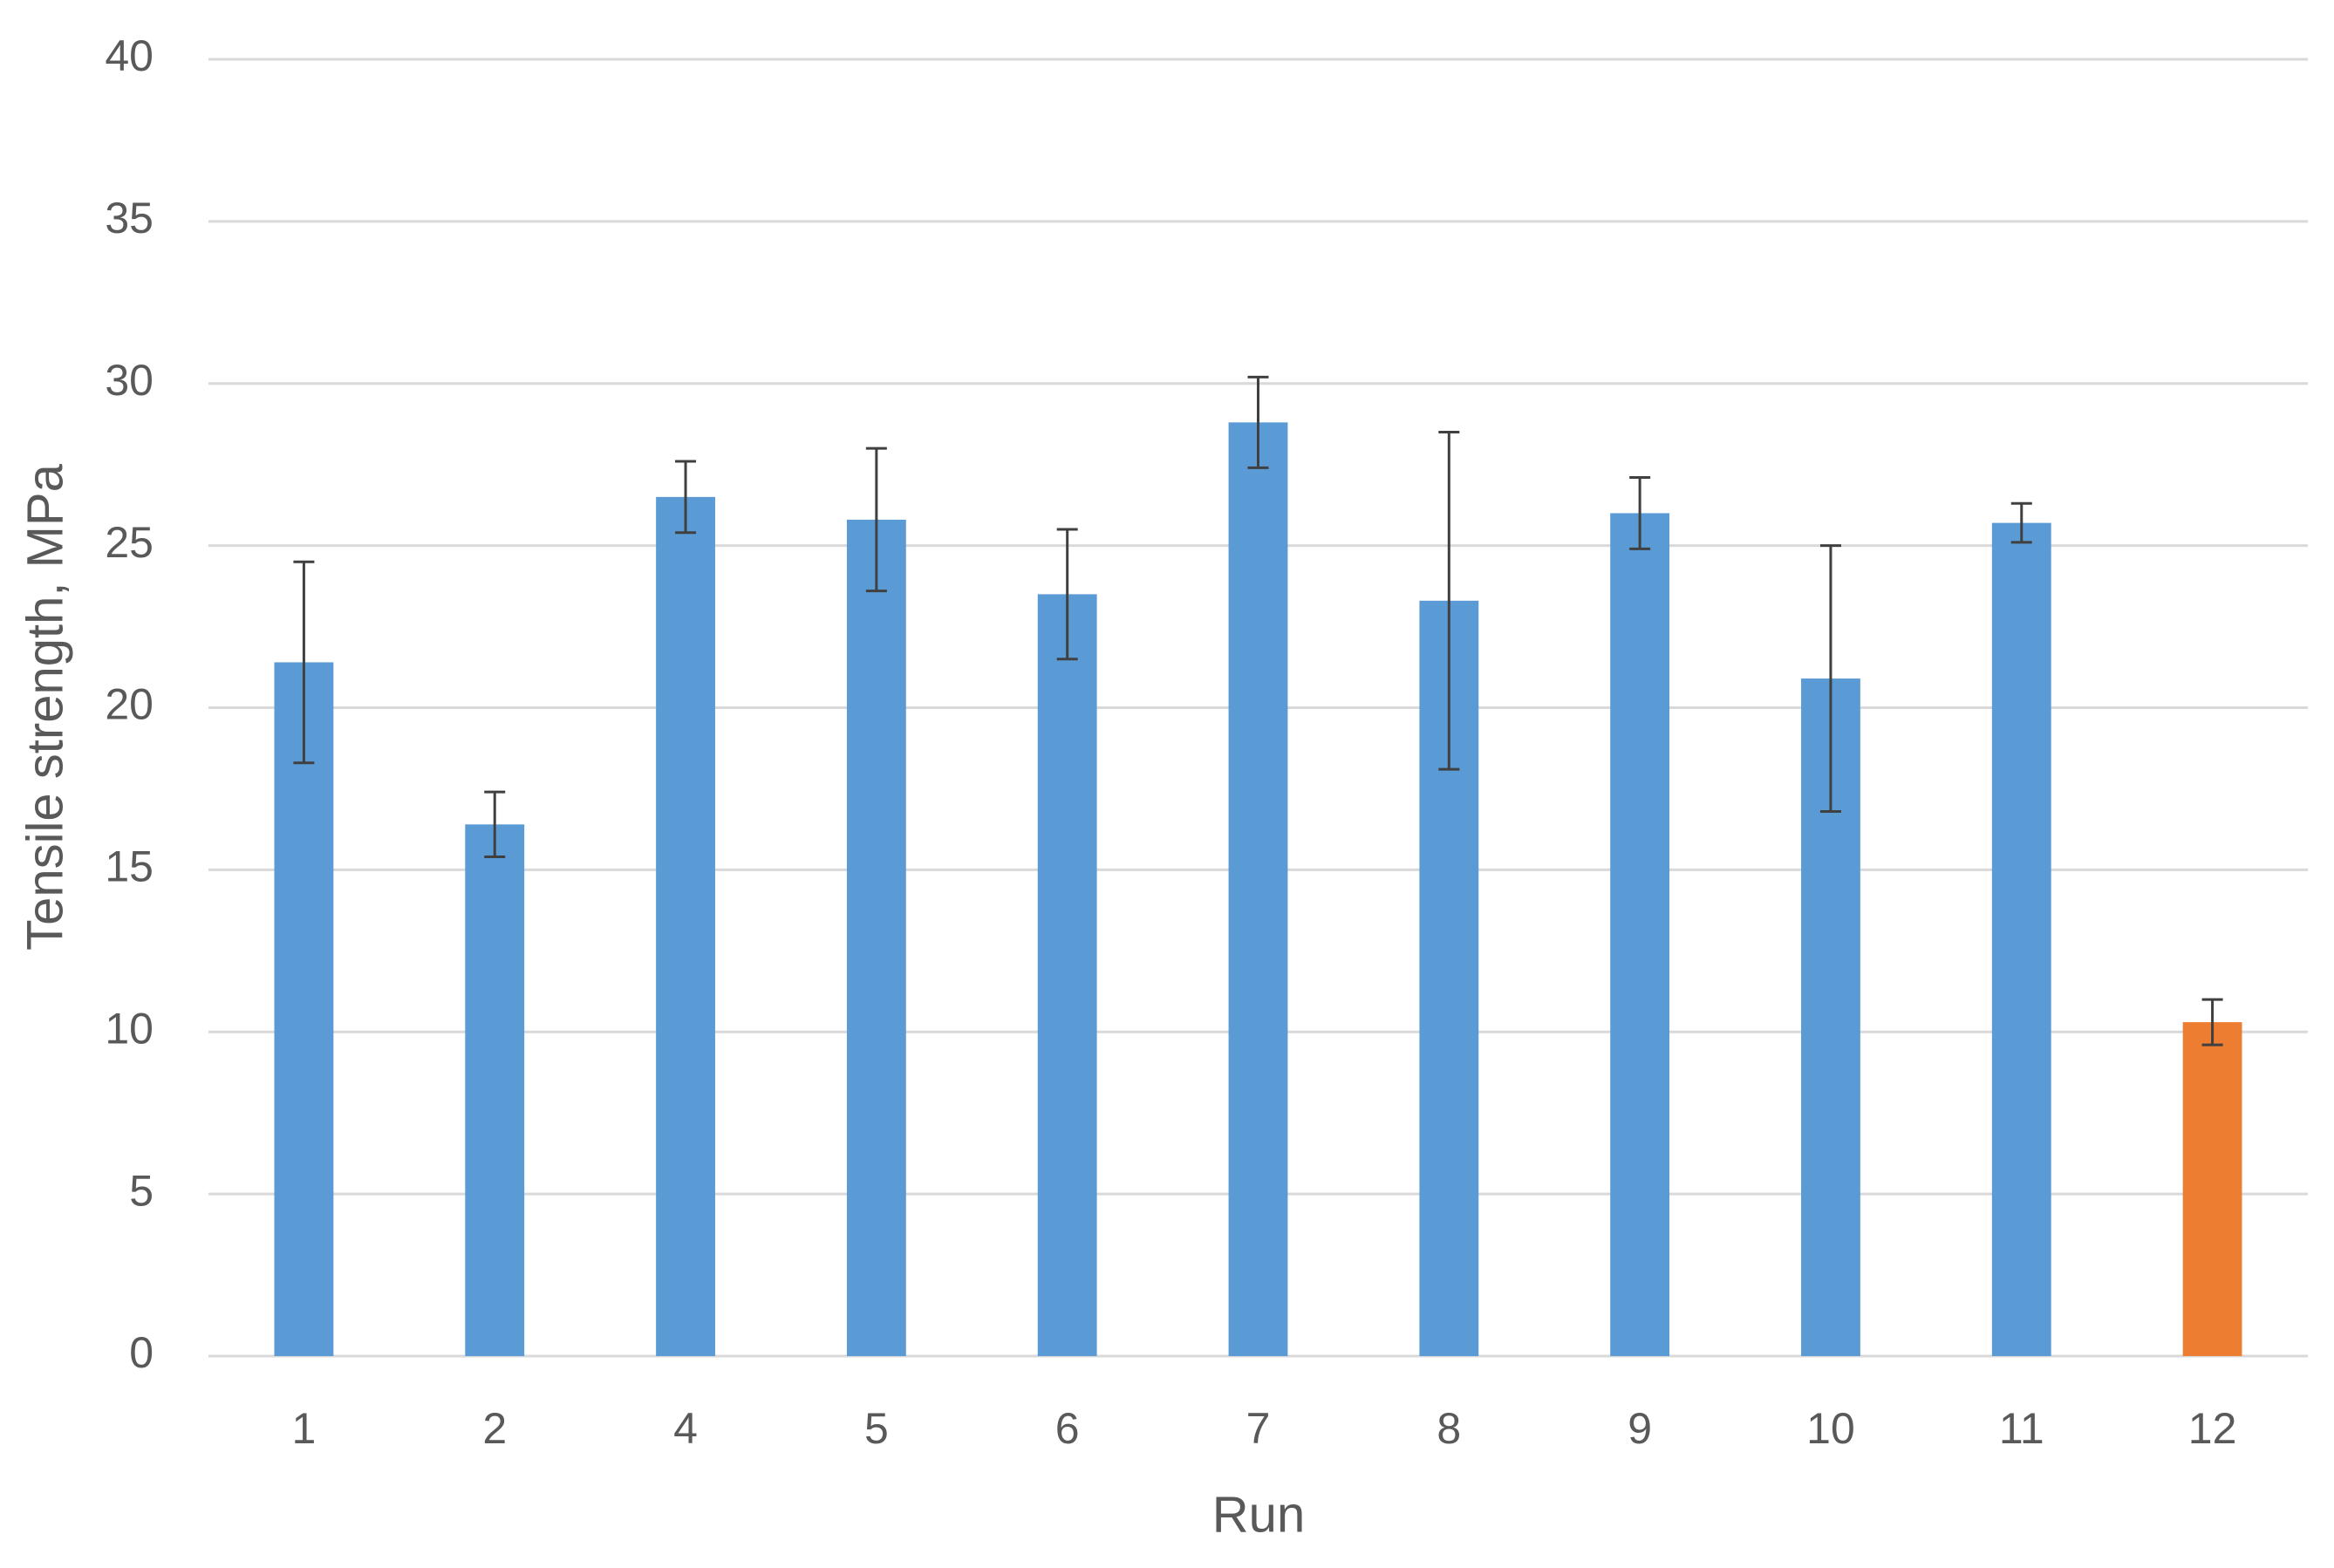 The height and width of the screenshot is (1568, 2334). Describe the element at coordinates (129, 55) in the screenshot. I see `y-tick-label: 40` at that location.